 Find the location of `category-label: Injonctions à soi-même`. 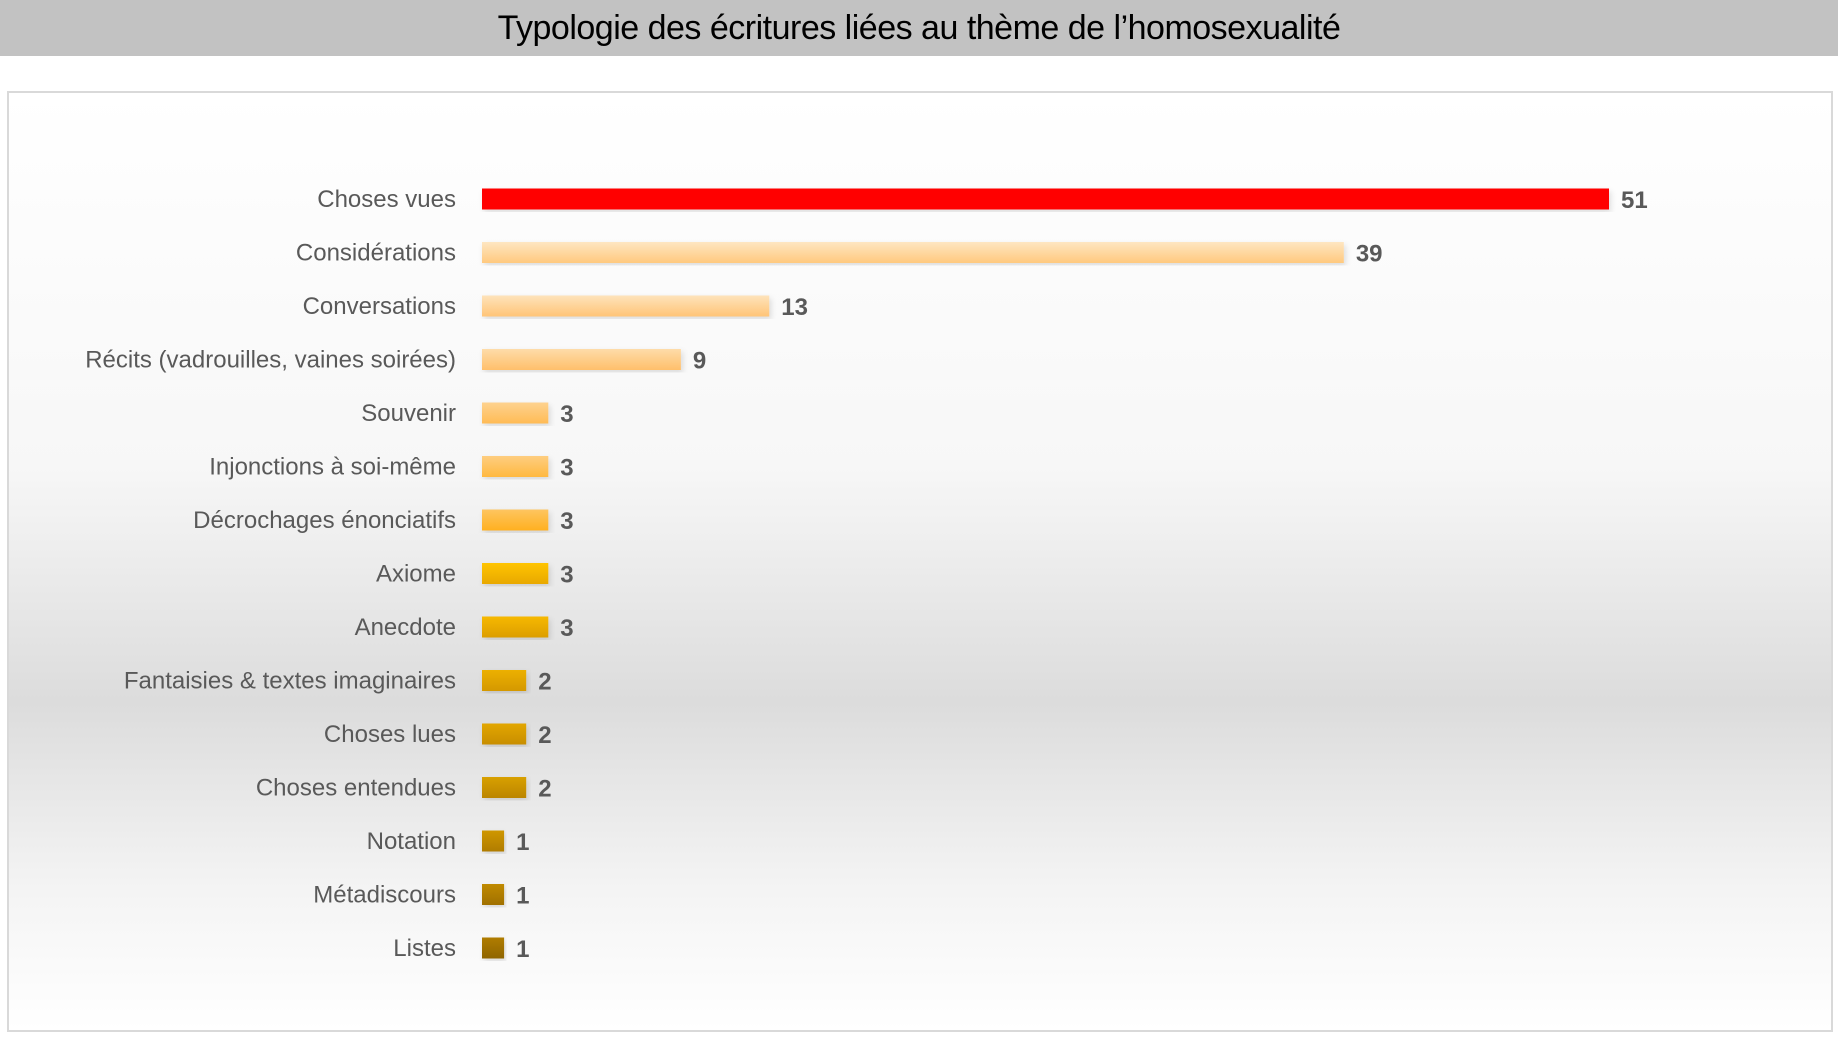

category-label: Injonctions à soi-même is located at coordinates (332, 467).